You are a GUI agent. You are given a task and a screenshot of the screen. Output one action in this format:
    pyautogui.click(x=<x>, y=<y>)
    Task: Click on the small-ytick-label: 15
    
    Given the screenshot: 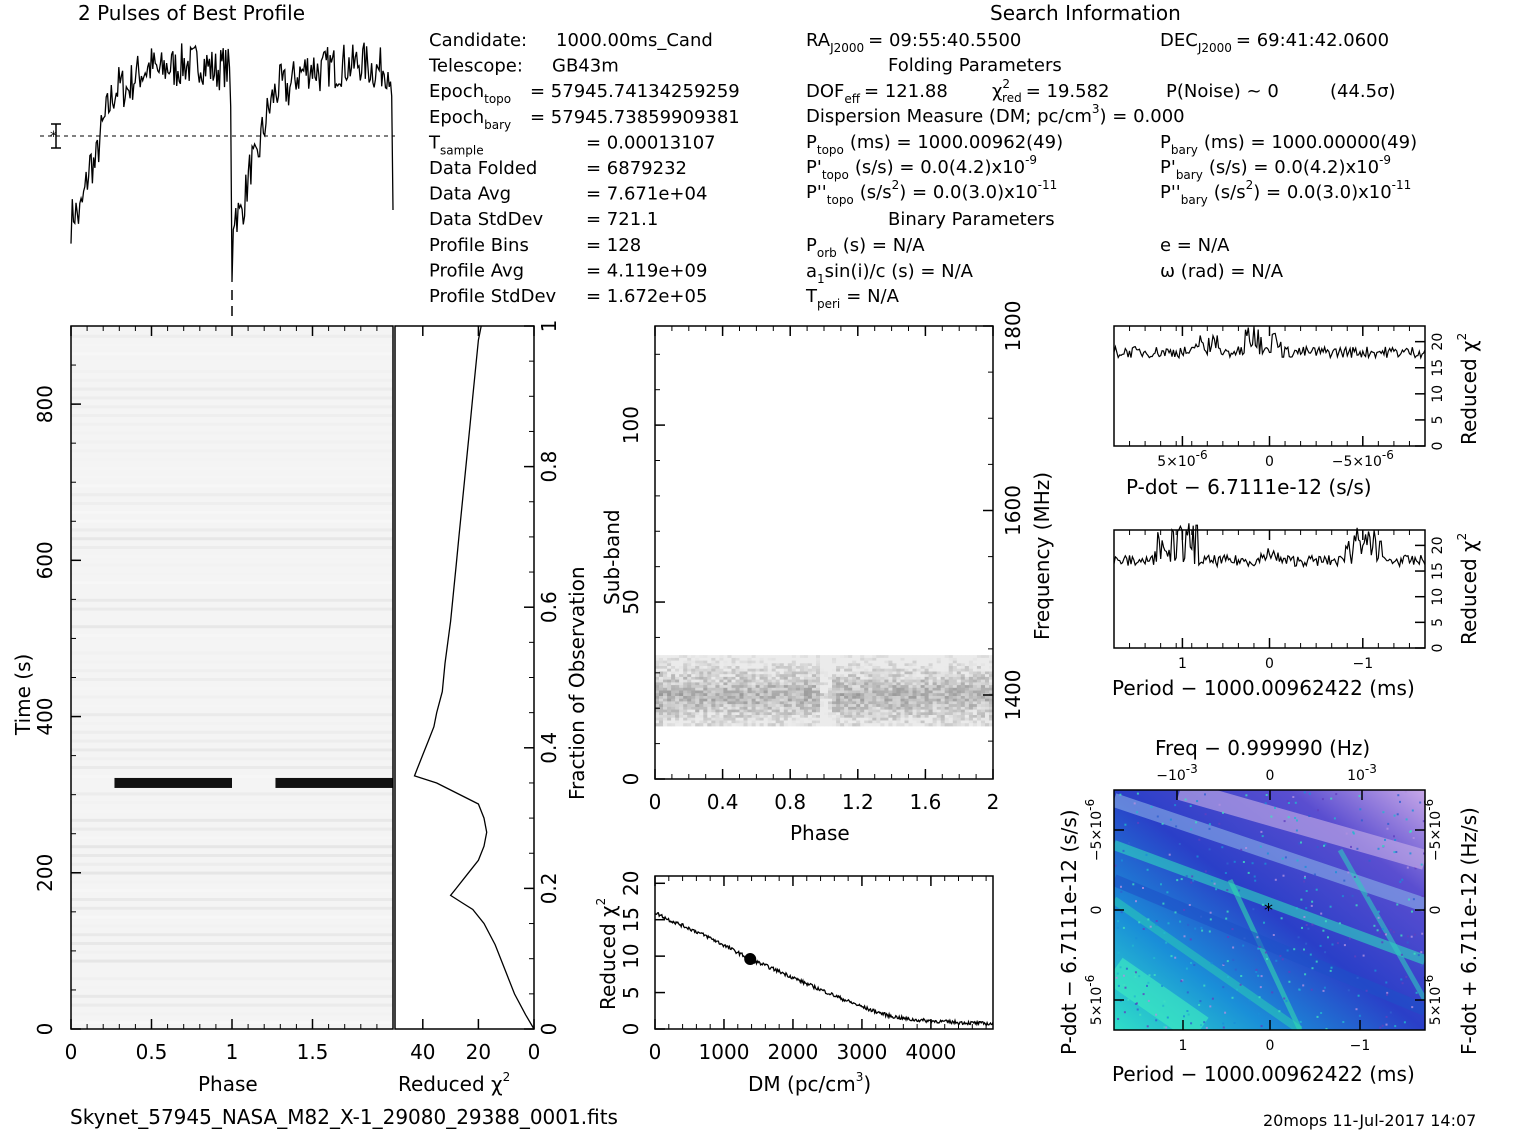 What is the action you would take?
    pyautogui.click(x=1438, y=571)
    